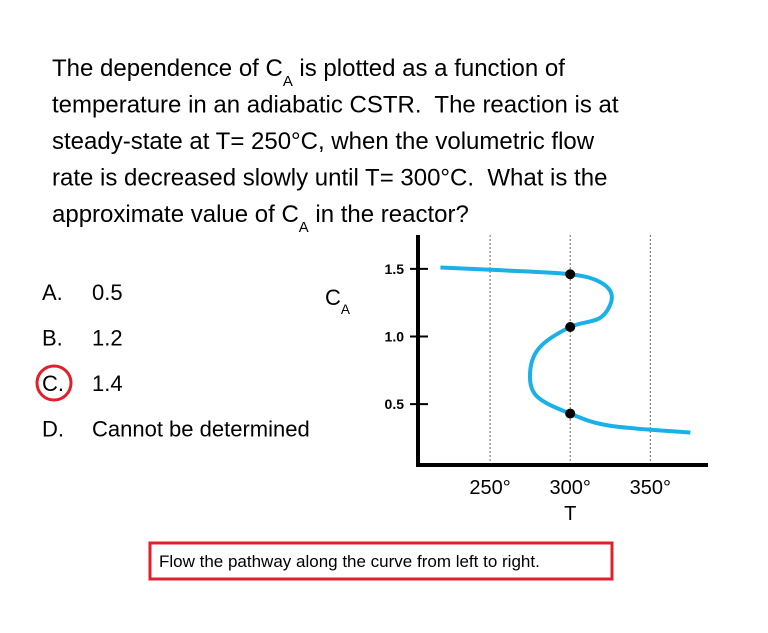 Image resolution: width=768 pixels, height=633 pixels. I want to click on text-run: in the reactor?, so click(389, 214).